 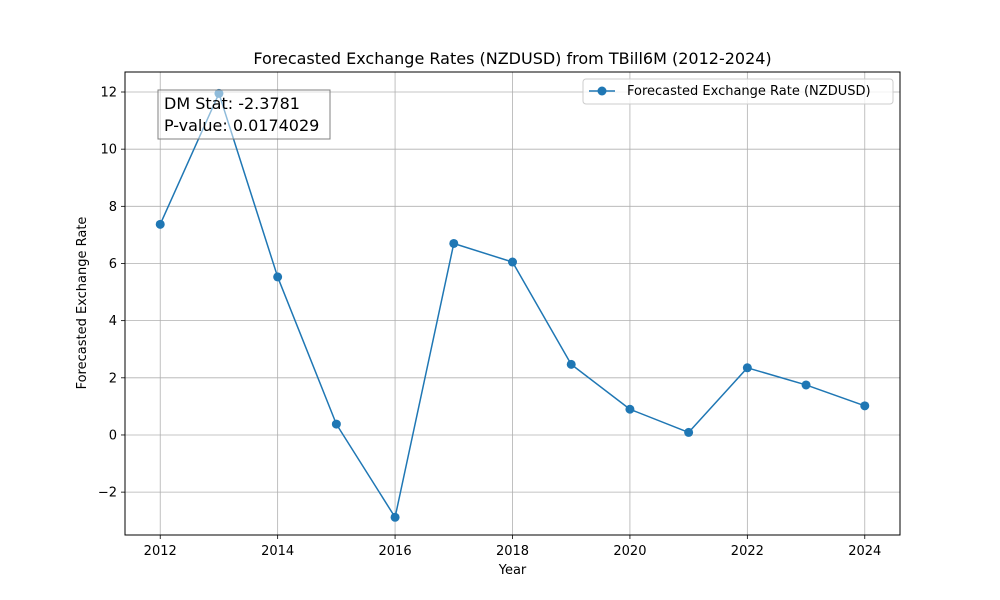 What do you see at coordinates (108, 150) in the screenshot?
I see `y-tick-label: 10` at bounding box center [108, 150].